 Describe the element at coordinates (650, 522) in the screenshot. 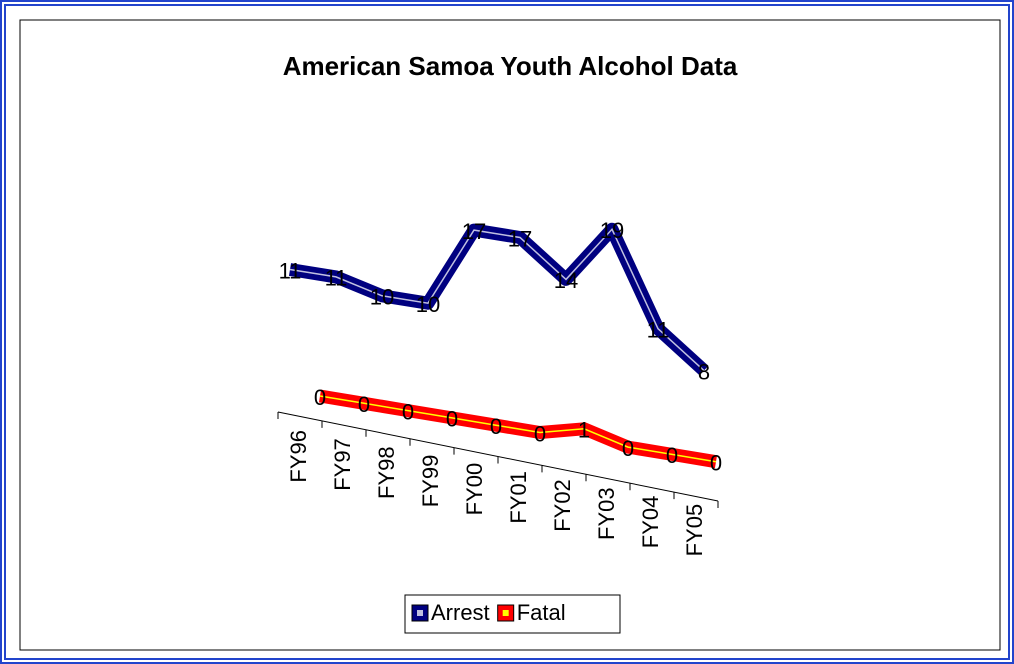

I see `x-tick-label: FY04` at that location.